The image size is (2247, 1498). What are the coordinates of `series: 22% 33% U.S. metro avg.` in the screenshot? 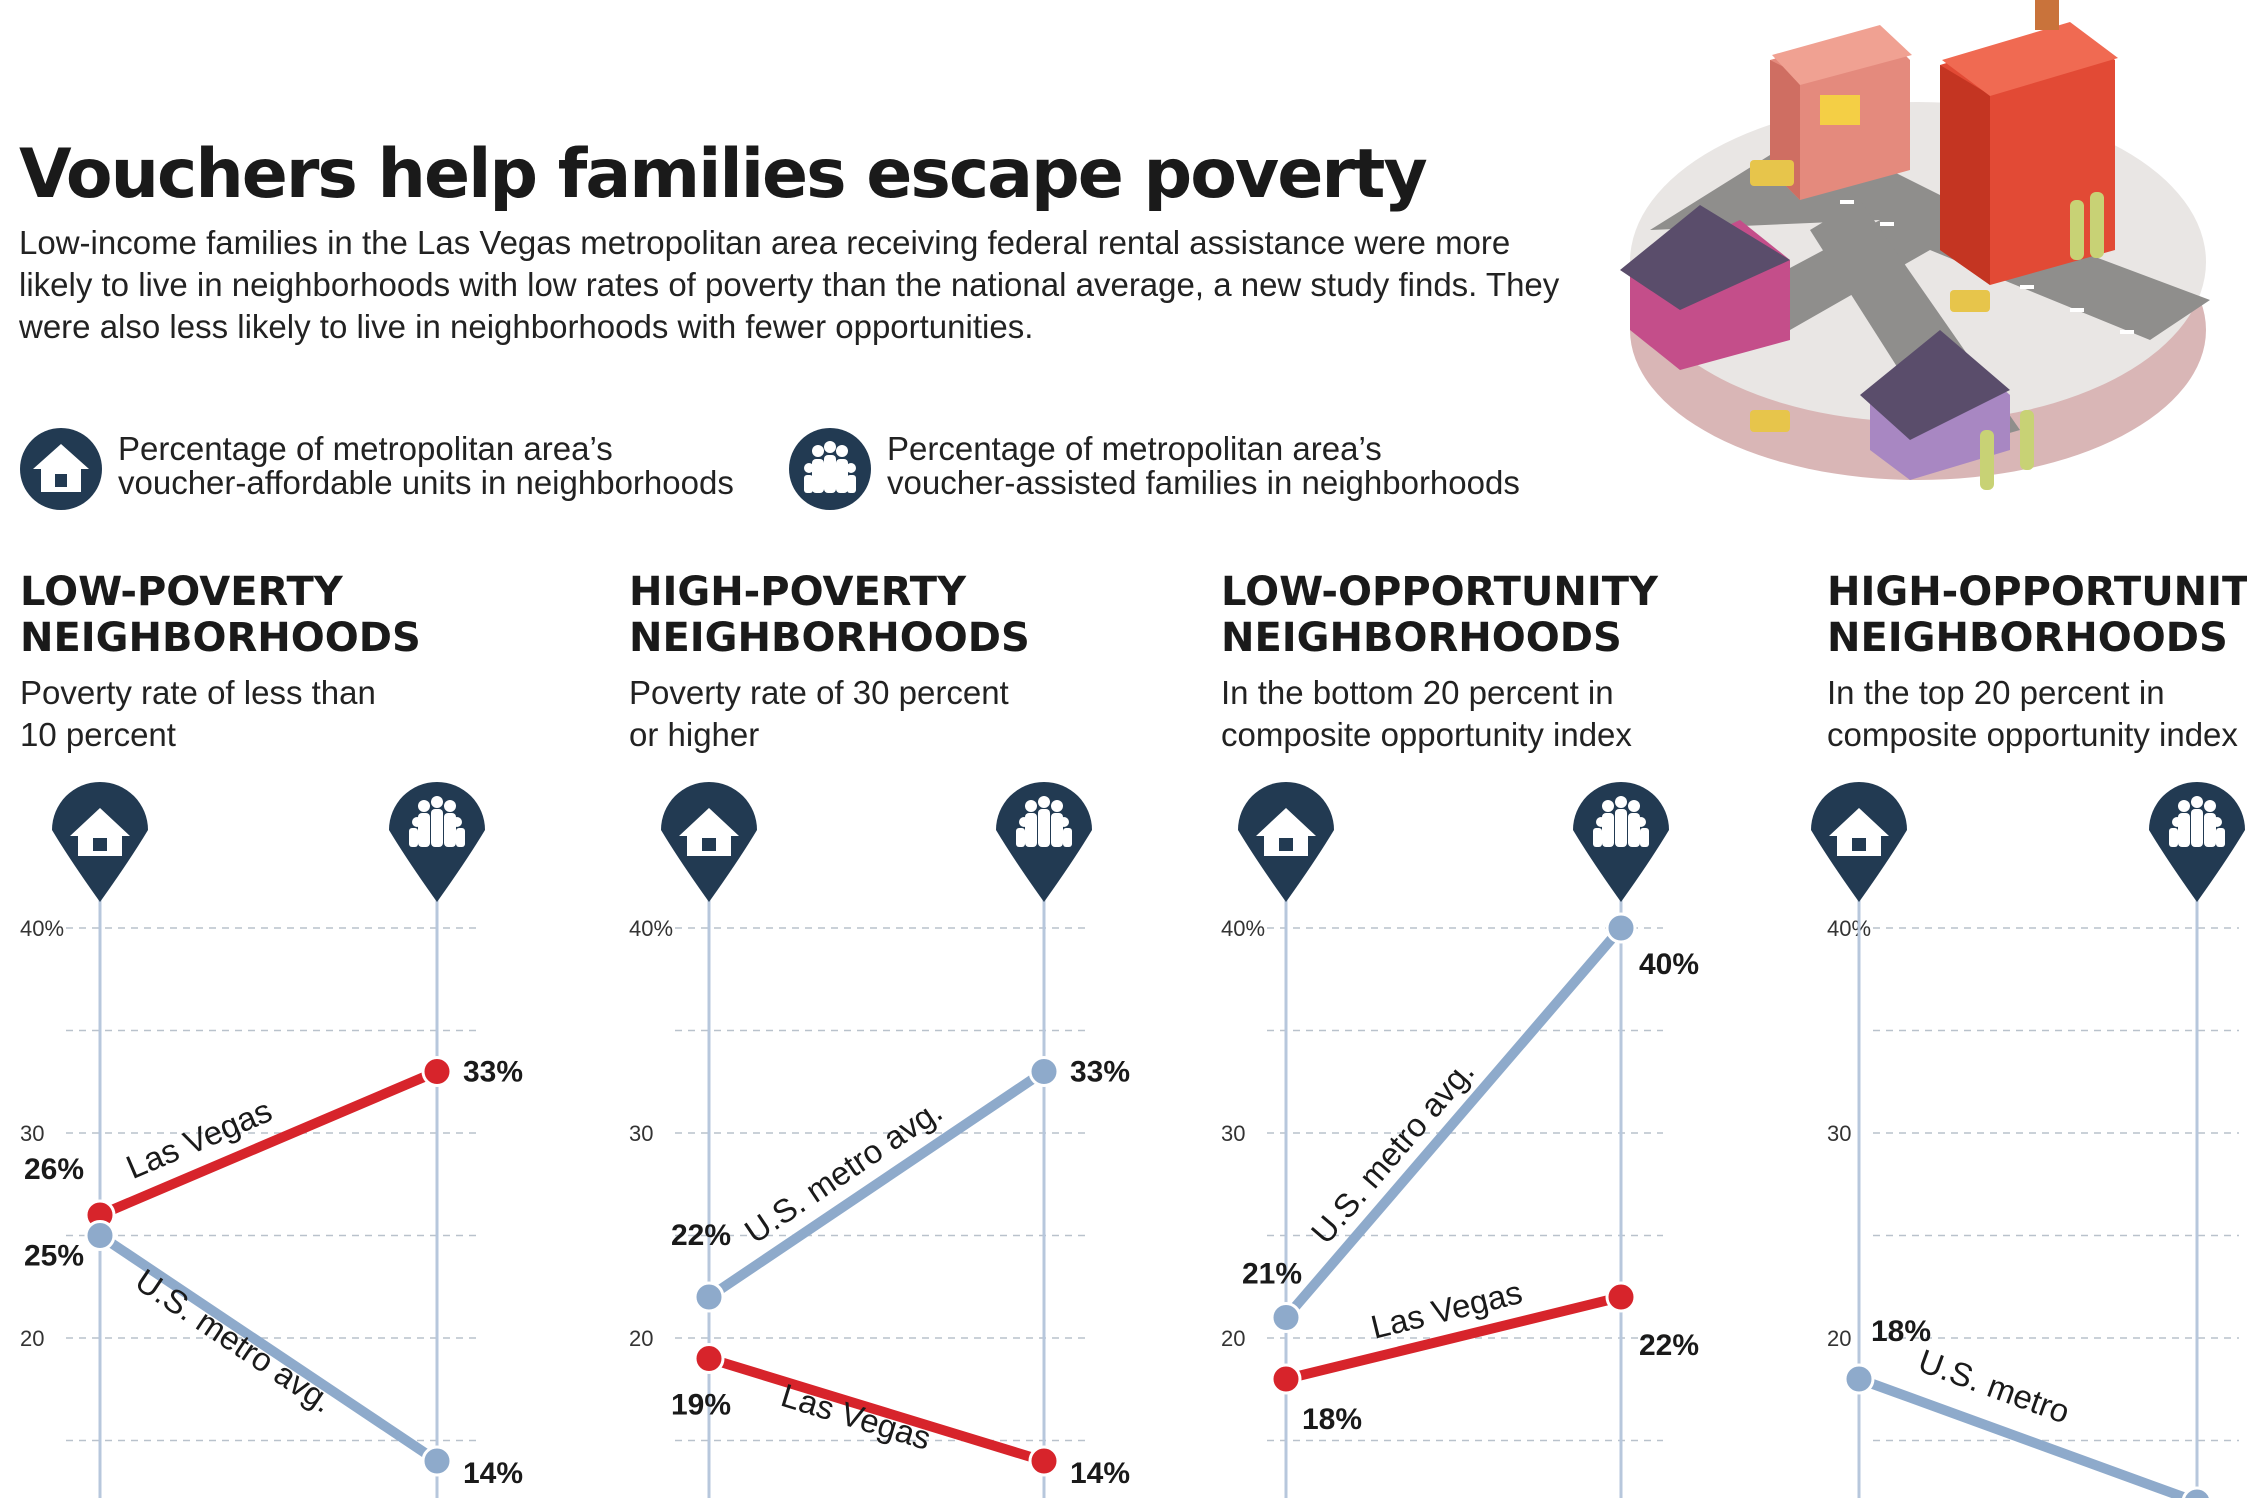 It's located at (900, 1184).